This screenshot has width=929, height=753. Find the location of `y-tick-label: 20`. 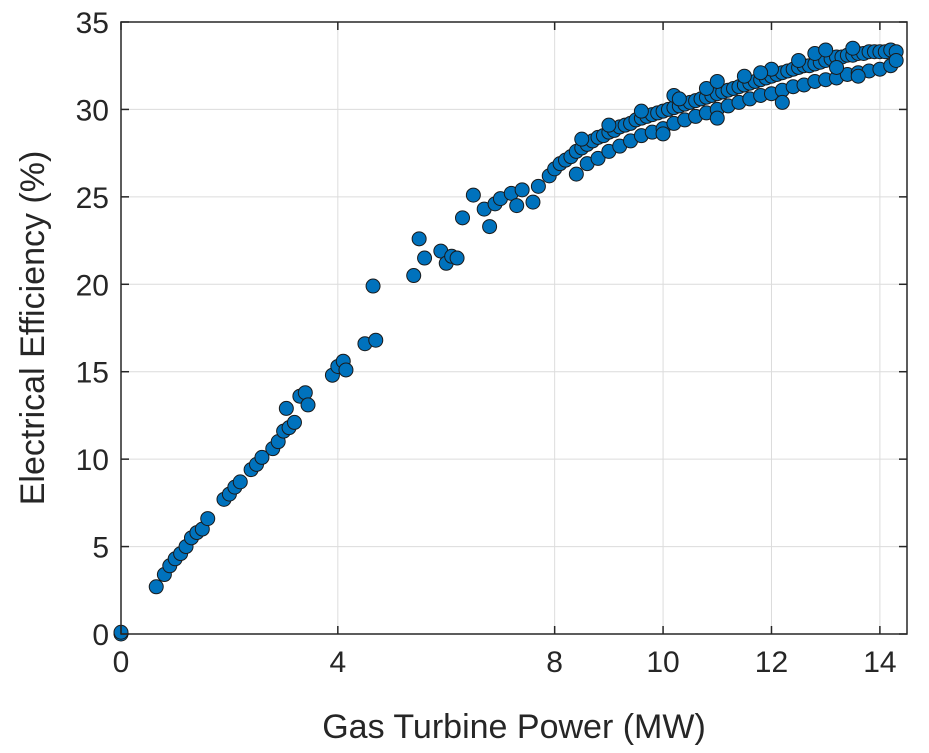

y-tick-label: 20 is located at coordinates (92, 285).